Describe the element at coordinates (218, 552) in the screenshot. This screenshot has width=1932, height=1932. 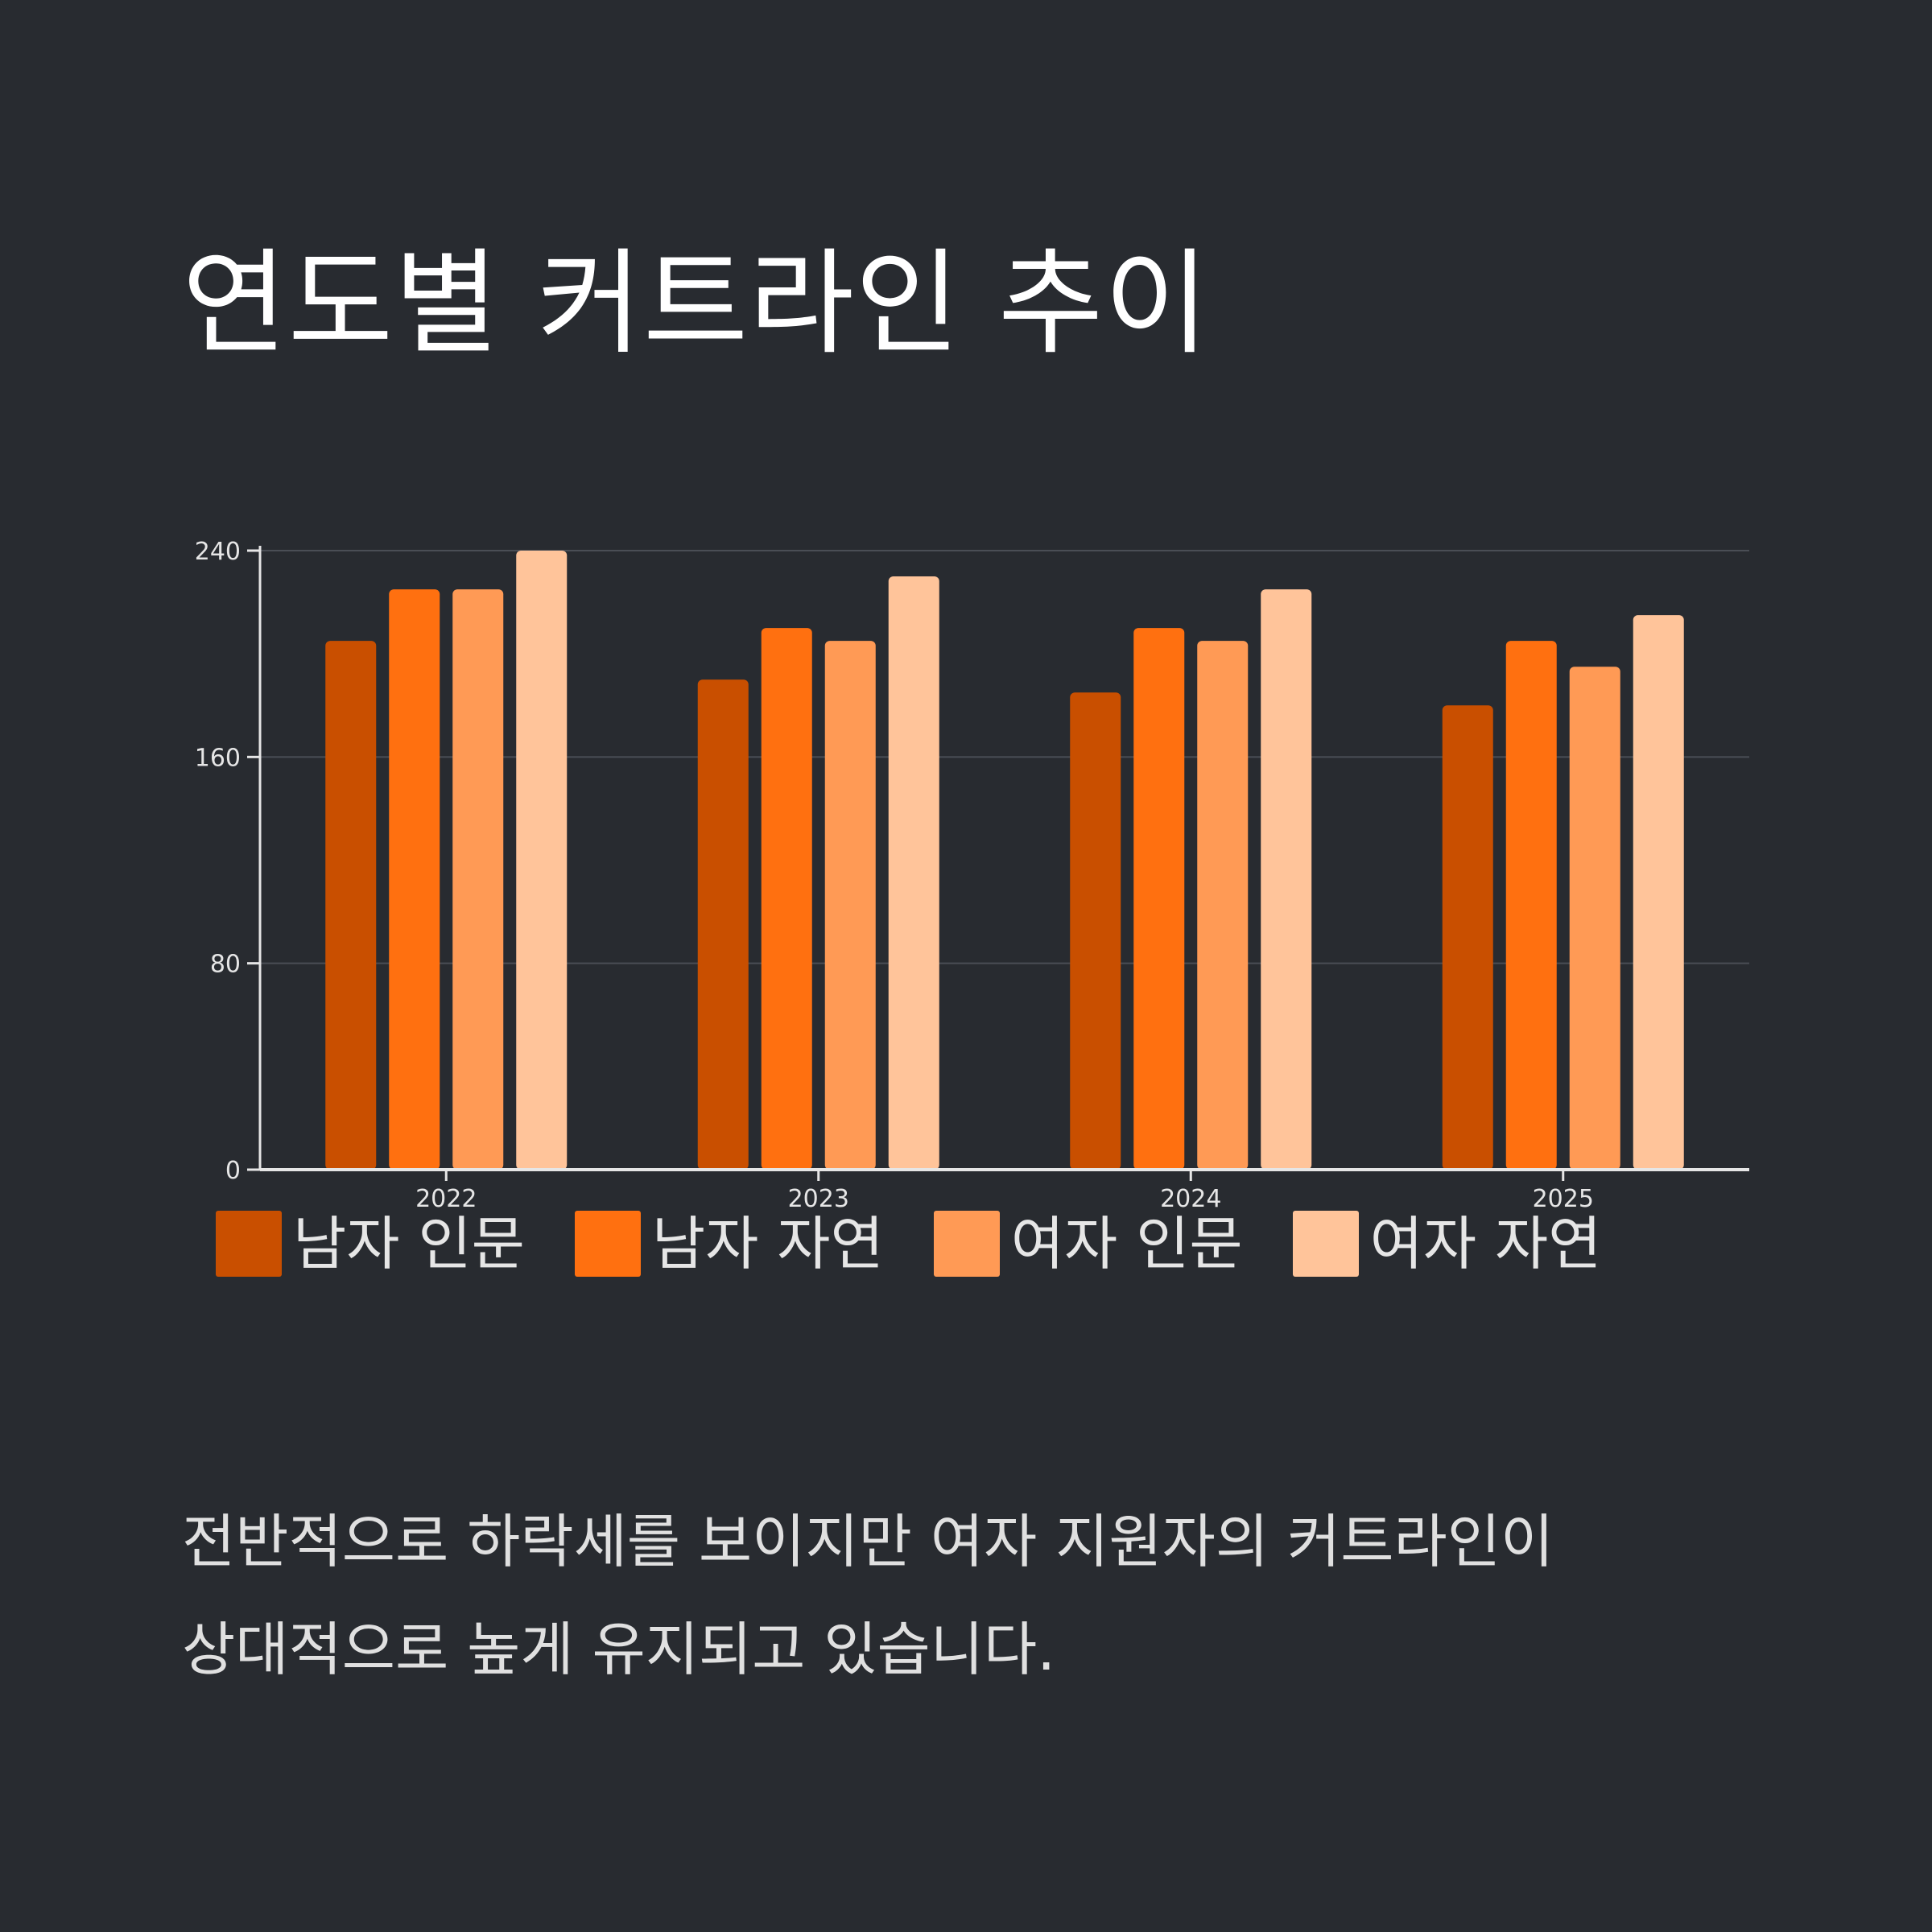
I see `y-tick-label: 240` at that location.